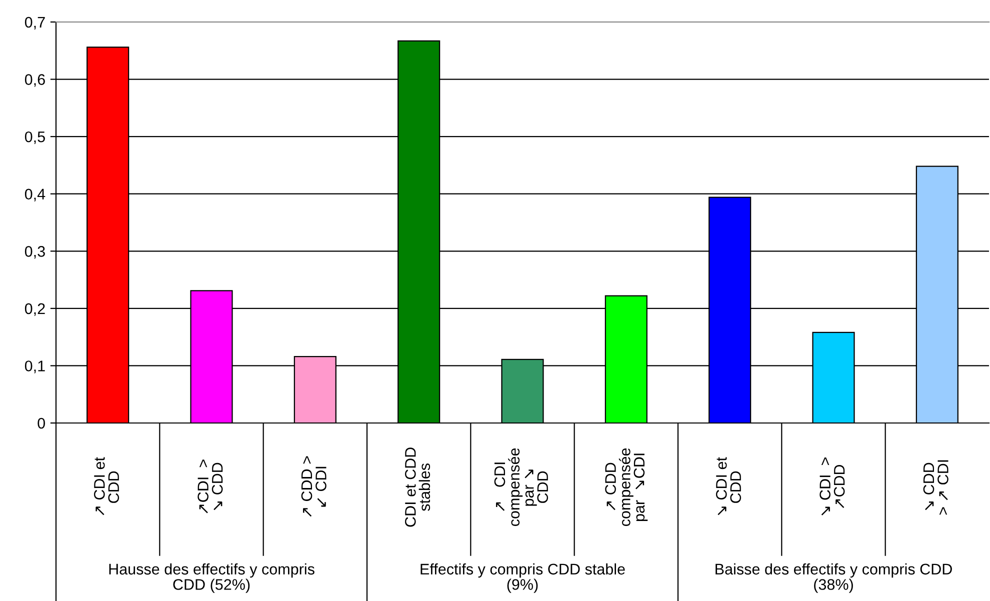 Image resolution: width=990 pixels, height=601 pixels. What do you see at coordinates (521, 487) in the screenshot?
I see `x-tick-label: ↗ CDI compensée par ↘ CDD` at bounding box center [521, 487].